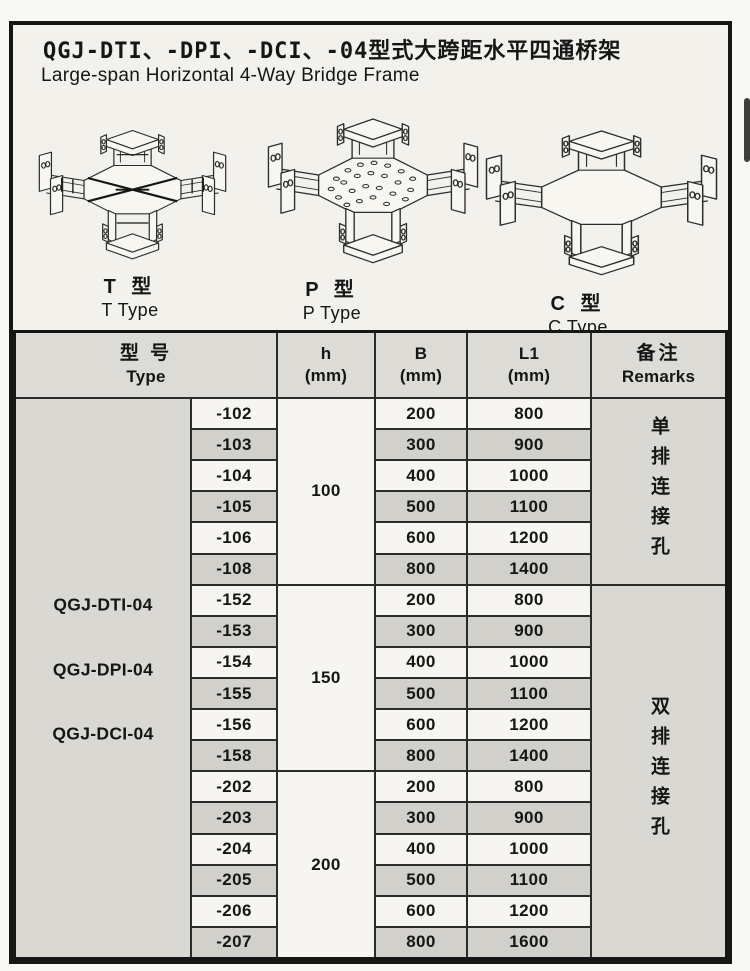  I want to click on remarks-cell: 单排连接孔, so click(658, 491).